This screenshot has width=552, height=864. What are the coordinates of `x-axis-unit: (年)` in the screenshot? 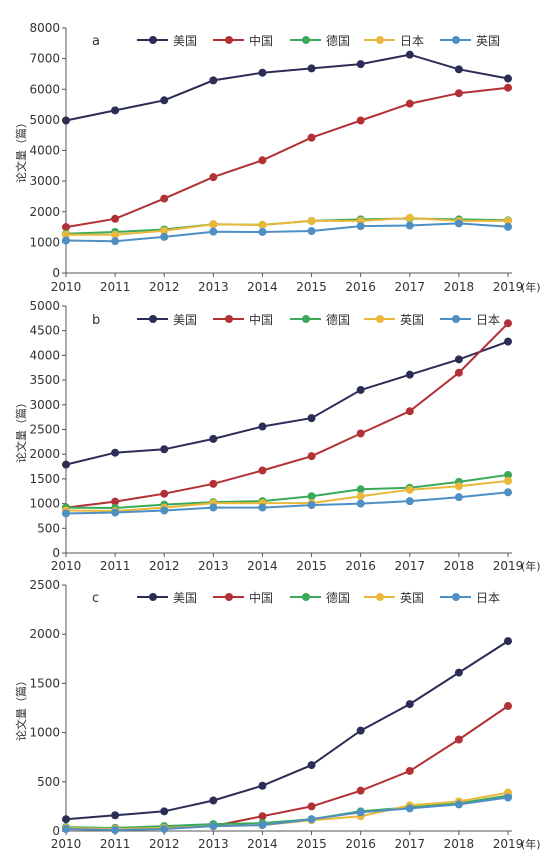 It's located at (531, 287).